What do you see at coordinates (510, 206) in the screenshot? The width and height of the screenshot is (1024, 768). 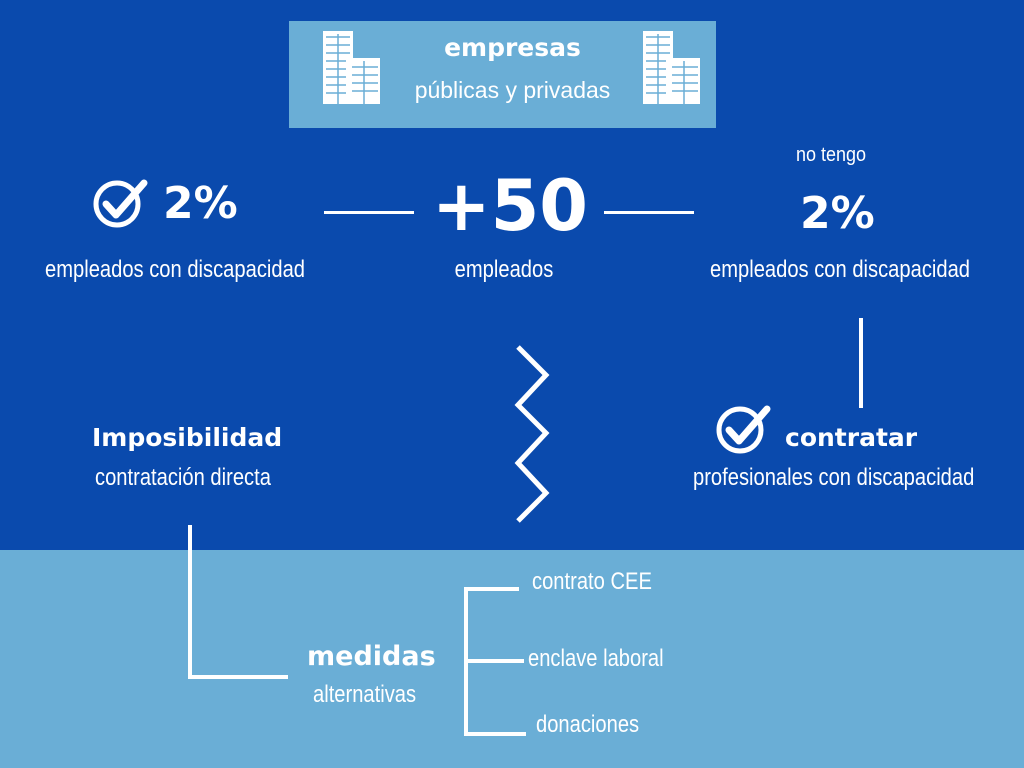 I see `center-value: +50` at bounding box center [510, 206].